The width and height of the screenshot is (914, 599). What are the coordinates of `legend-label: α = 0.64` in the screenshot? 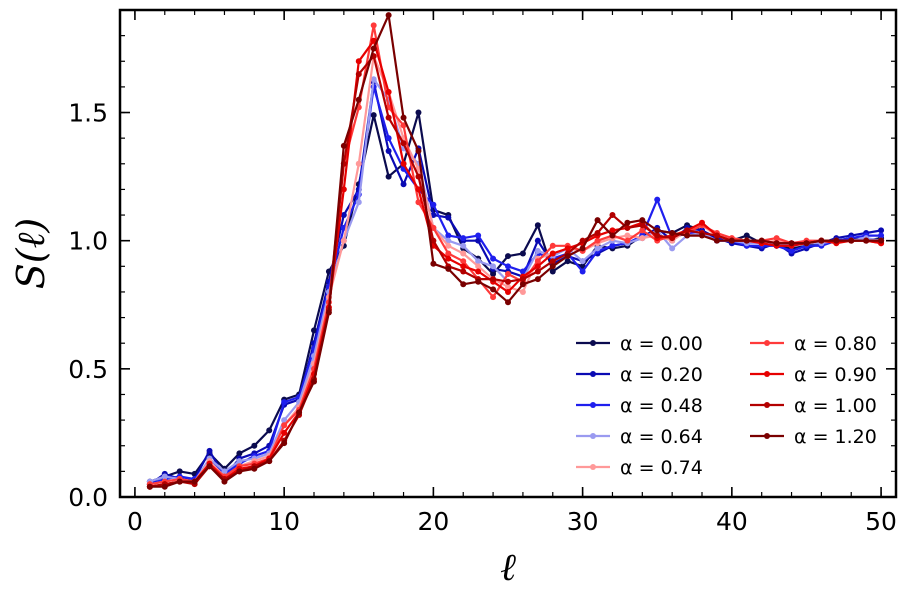 It's located at (661, 437).